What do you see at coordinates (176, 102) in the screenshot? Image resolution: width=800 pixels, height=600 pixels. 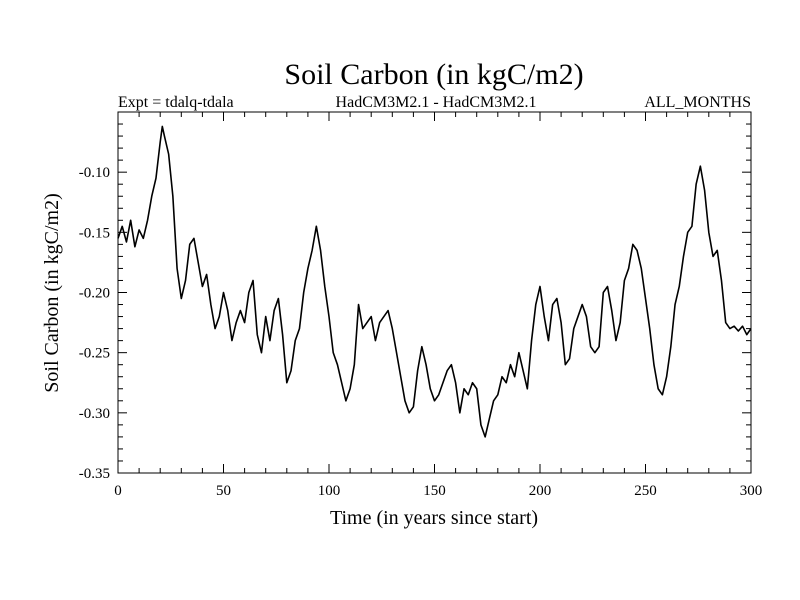 I see `experiment-label: Expt = tdalq-tdala` at bounding box center [176, 102].